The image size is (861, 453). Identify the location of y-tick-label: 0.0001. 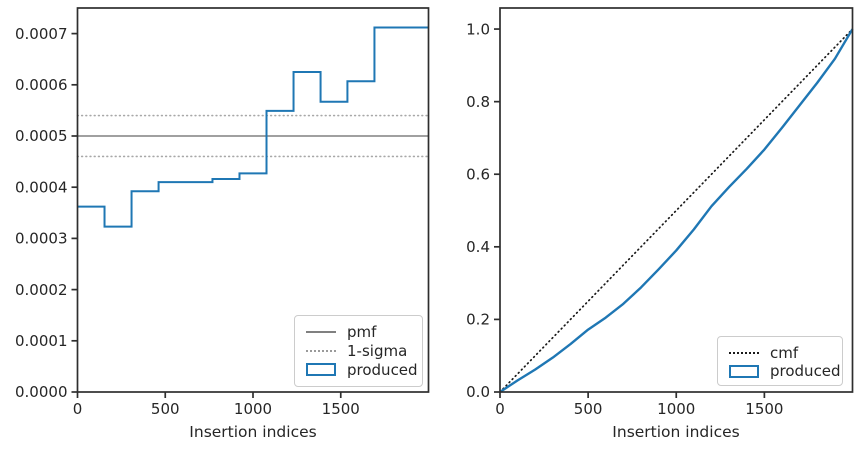
(41, 341).